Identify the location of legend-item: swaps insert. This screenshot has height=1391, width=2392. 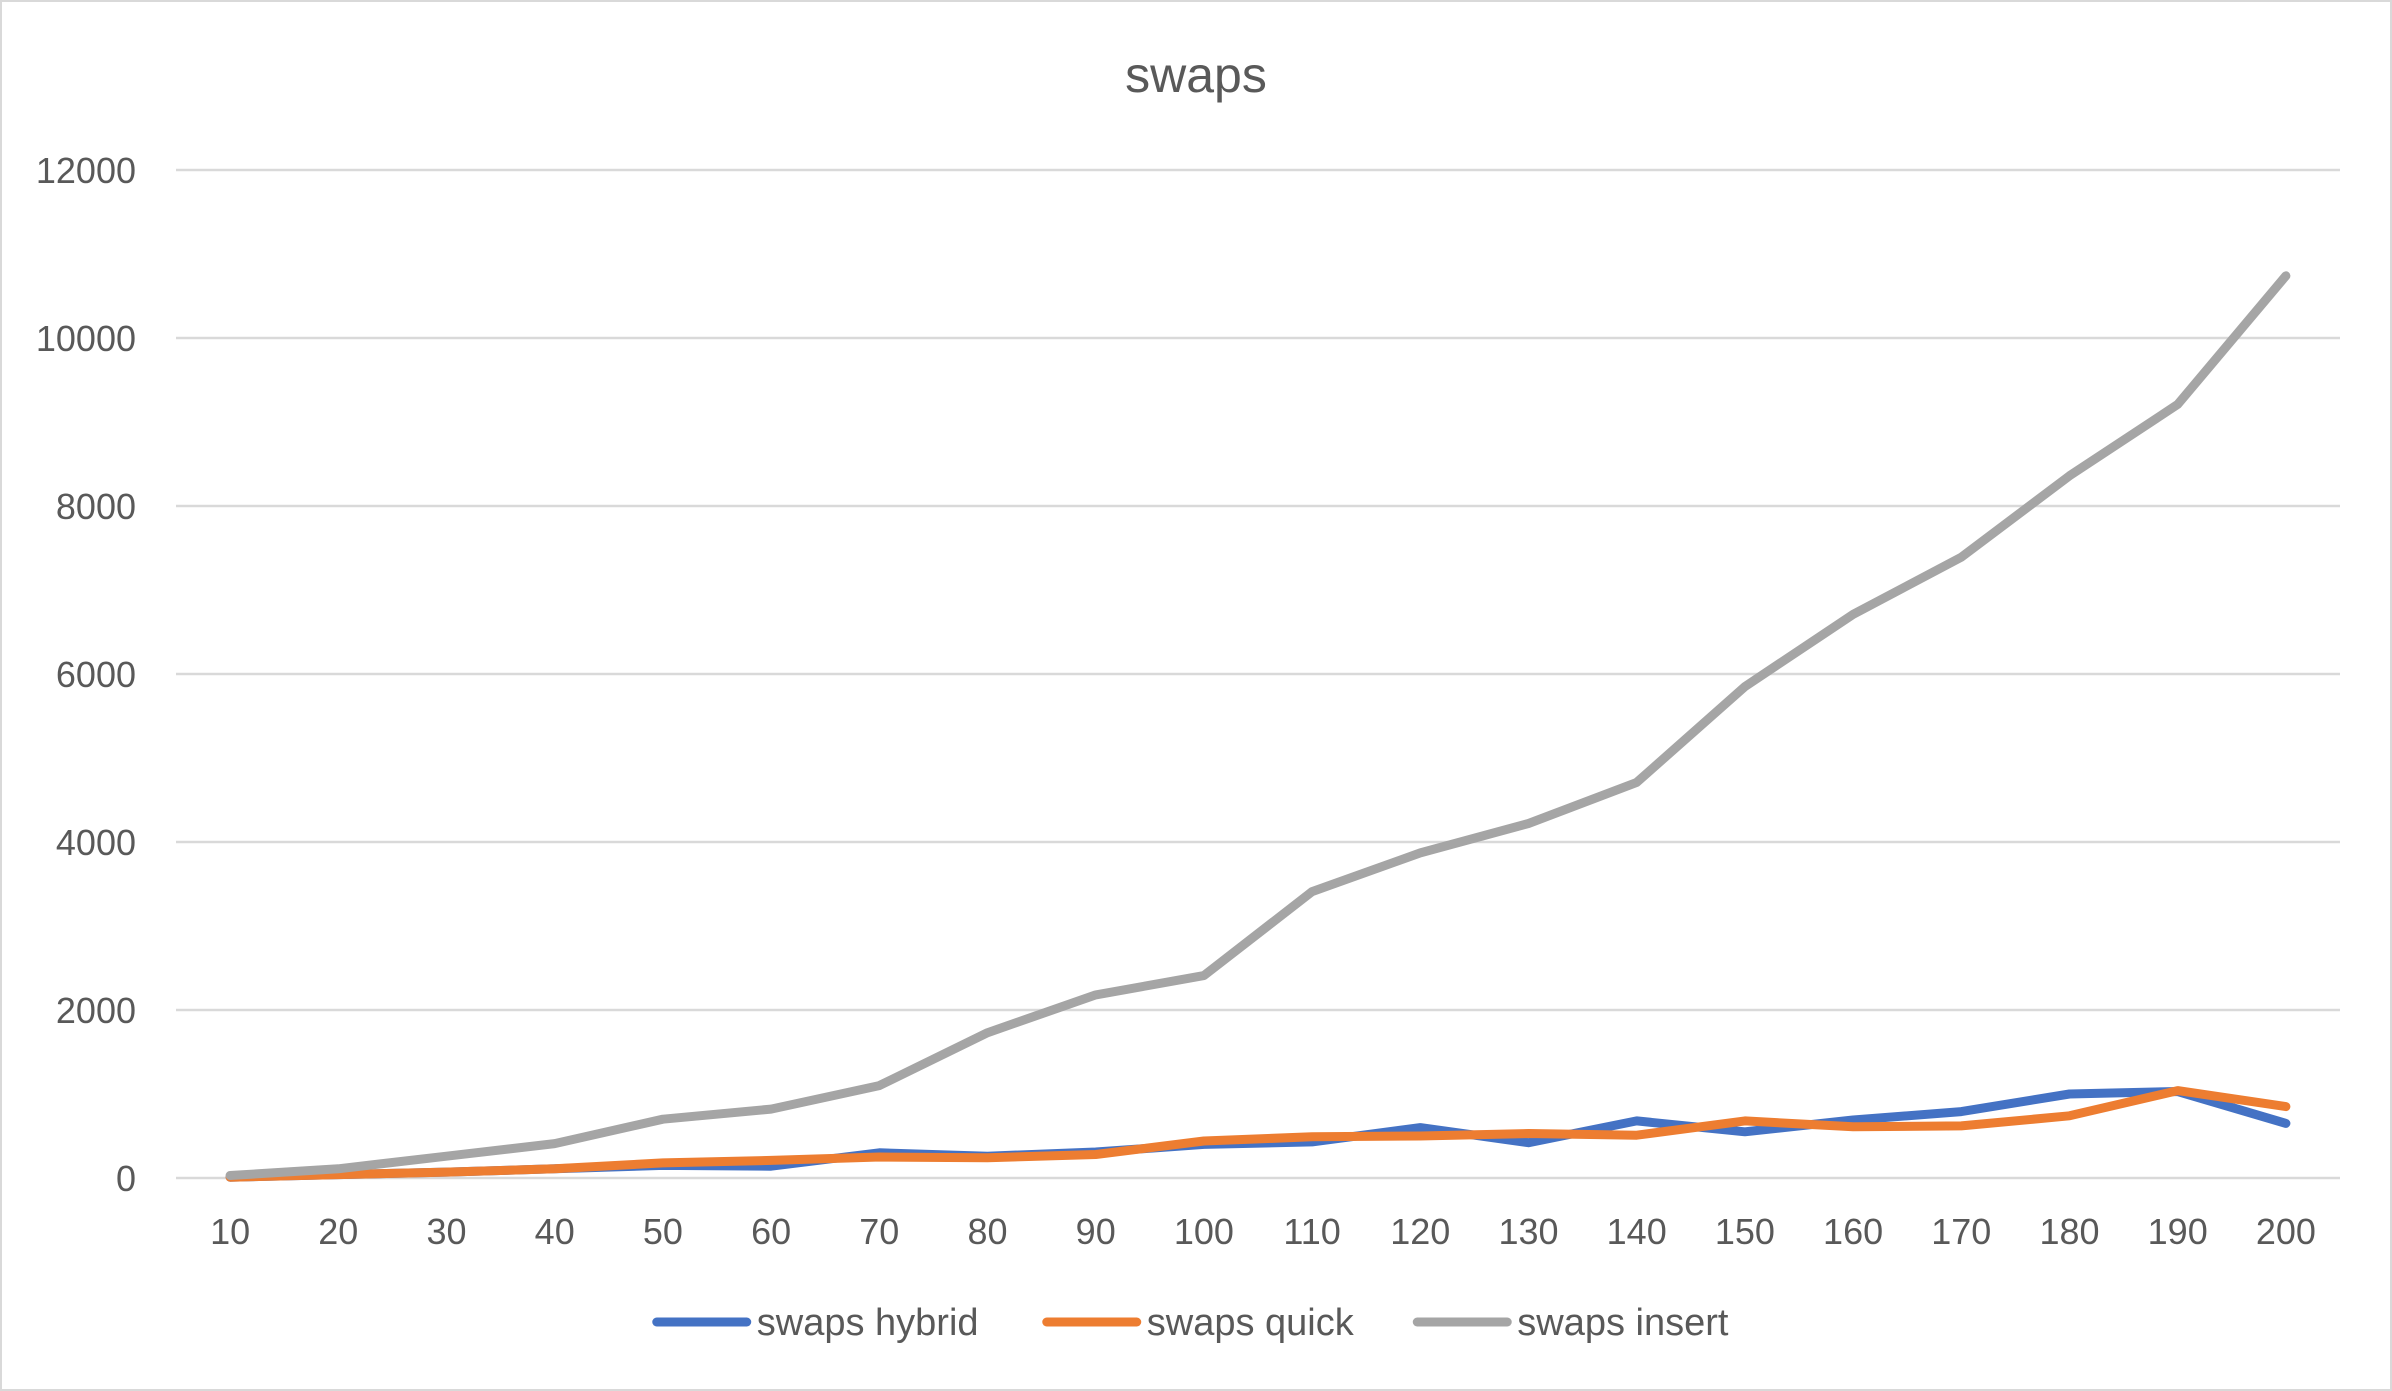
(1570, 1323).